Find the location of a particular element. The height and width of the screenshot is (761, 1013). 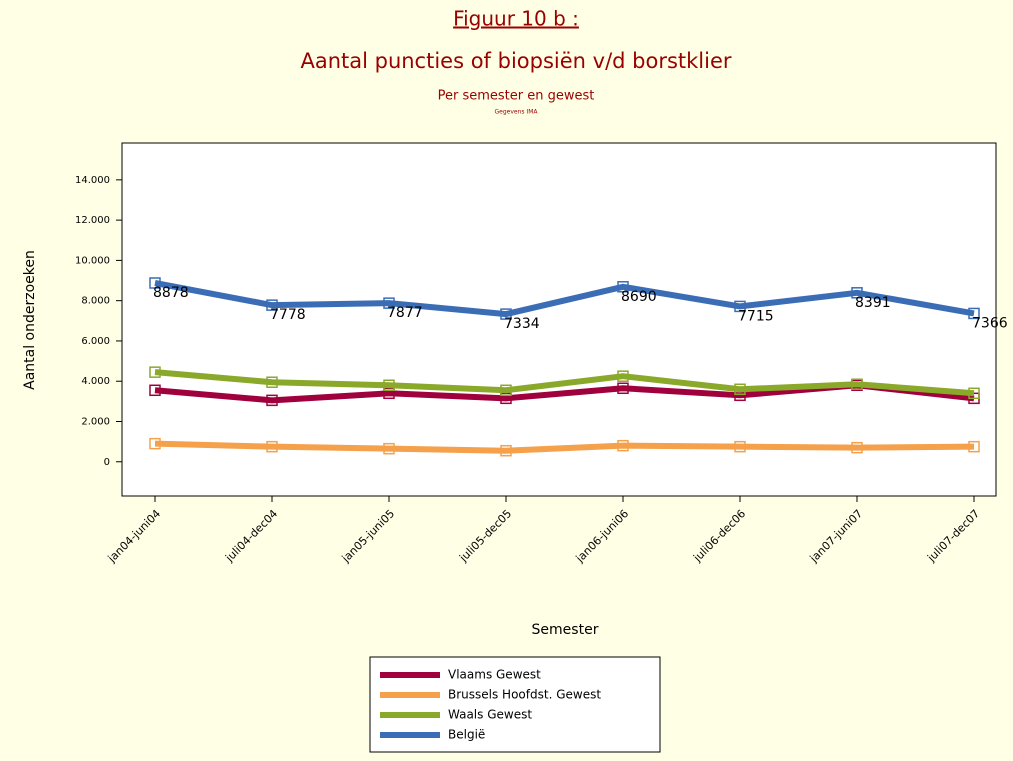

data-label: 7334 is located at coordinates (522, 324).